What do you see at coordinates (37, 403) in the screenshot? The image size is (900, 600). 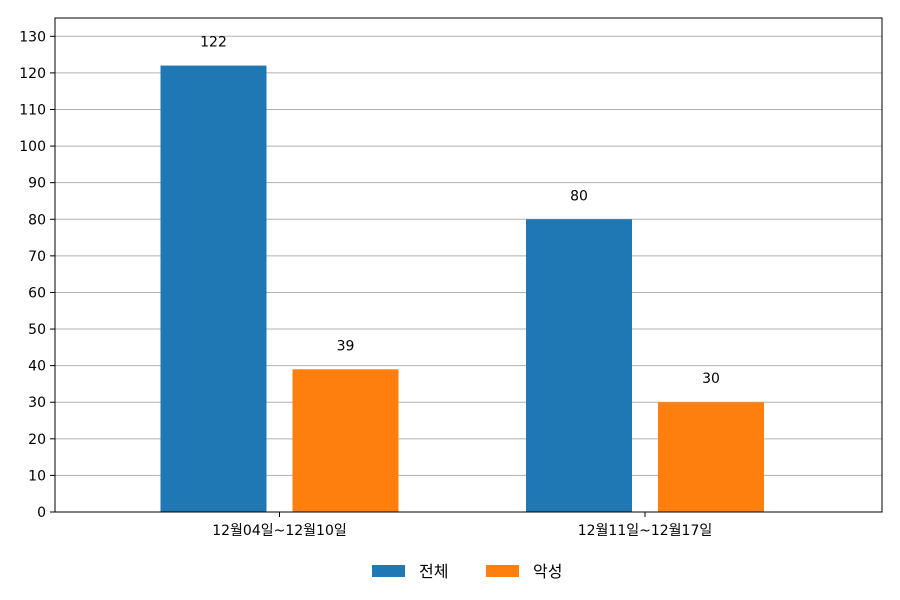 I see `y-tick-label: 30` at bounding box center [37, 403].